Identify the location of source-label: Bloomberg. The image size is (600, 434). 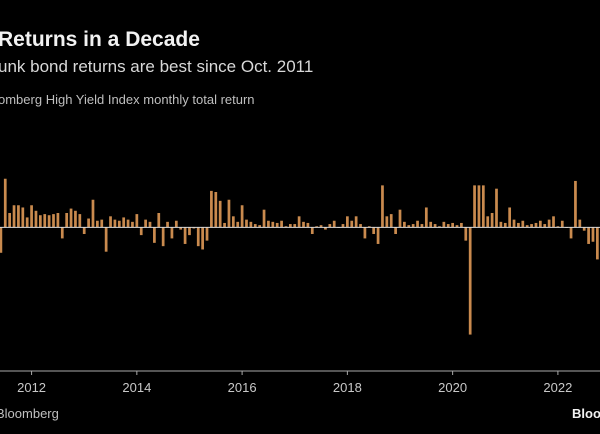
(29, 413).